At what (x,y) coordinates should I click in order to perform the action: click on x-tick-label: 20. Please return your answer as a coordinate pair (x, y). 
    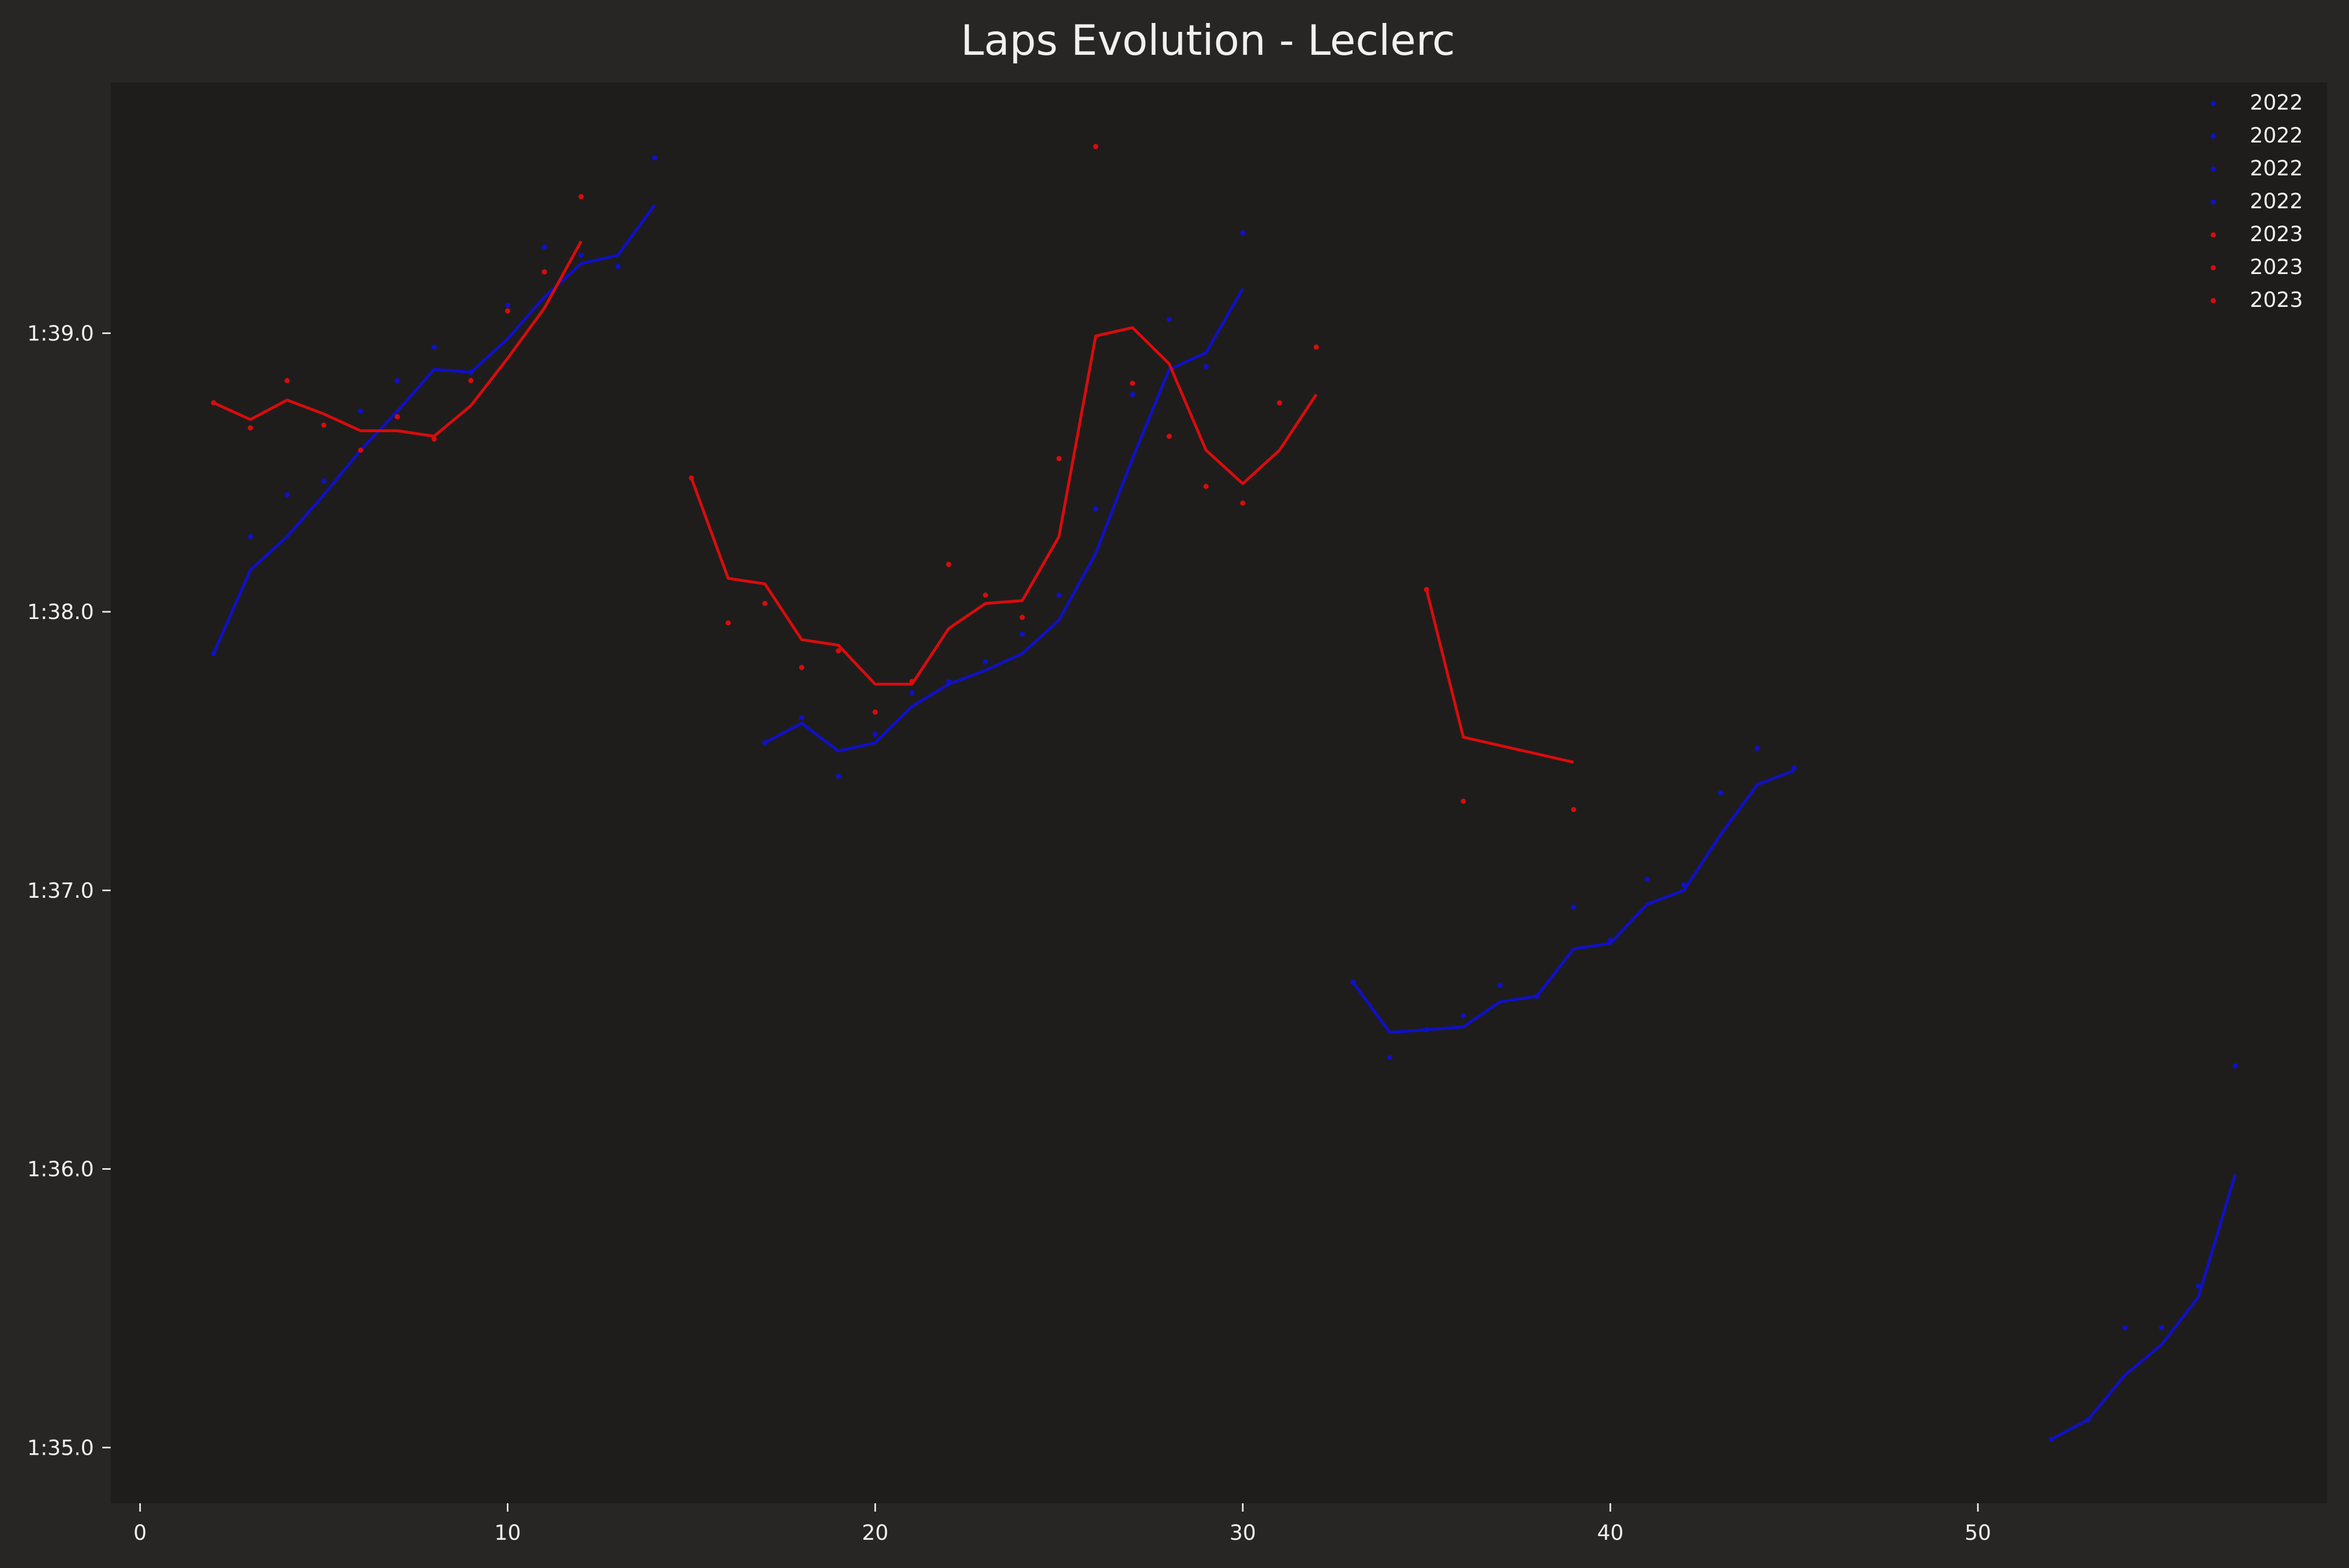
    Looking at the image, I should click on (875, 1533).